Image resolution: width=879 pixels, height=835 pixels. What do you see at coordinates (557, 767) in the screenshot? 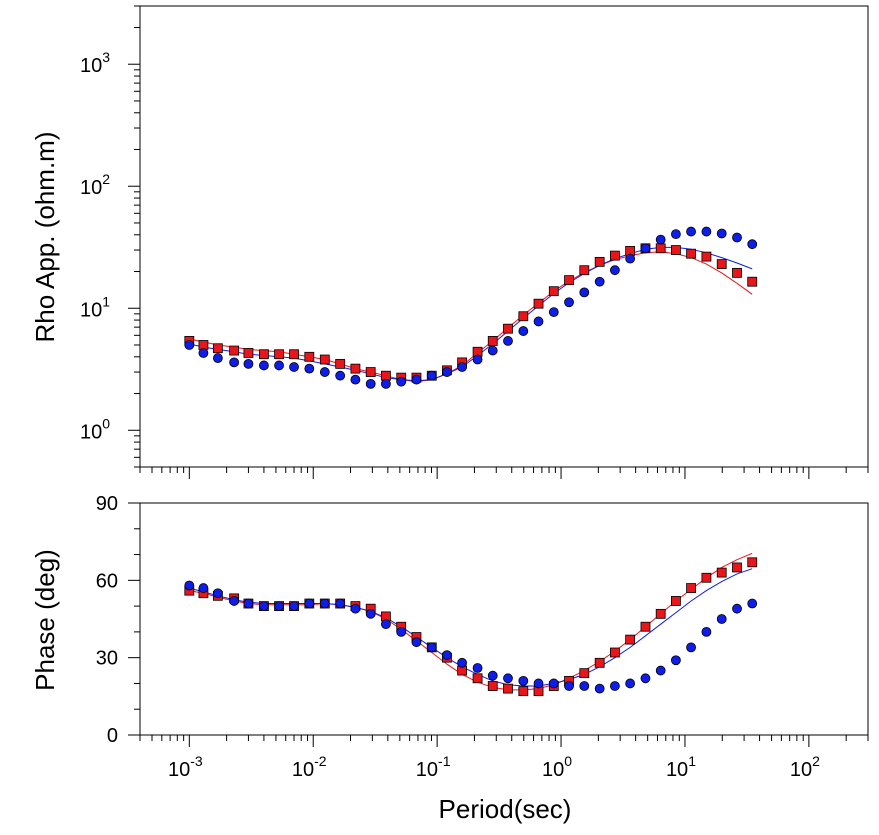
I see `x-tick-label: 10⁰` at bounding box center [557, 767].